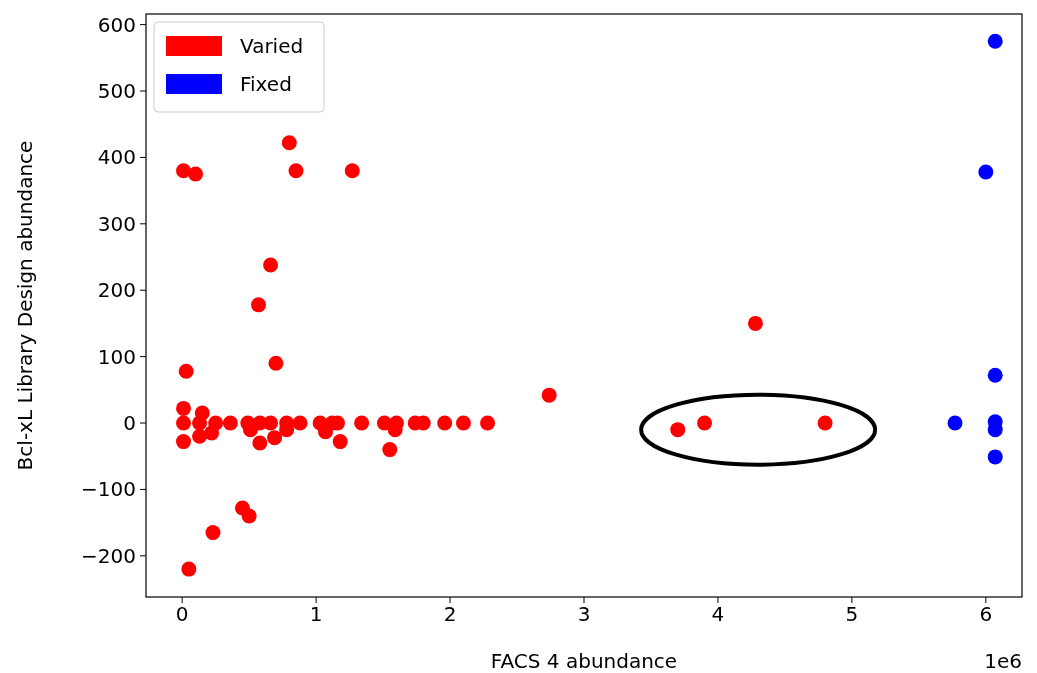 The image size is (1037, 673). Describe the element at coordinates (584, 661) in the screenshot. I see `x-axis-title: FACS 4 abundance` at that location.